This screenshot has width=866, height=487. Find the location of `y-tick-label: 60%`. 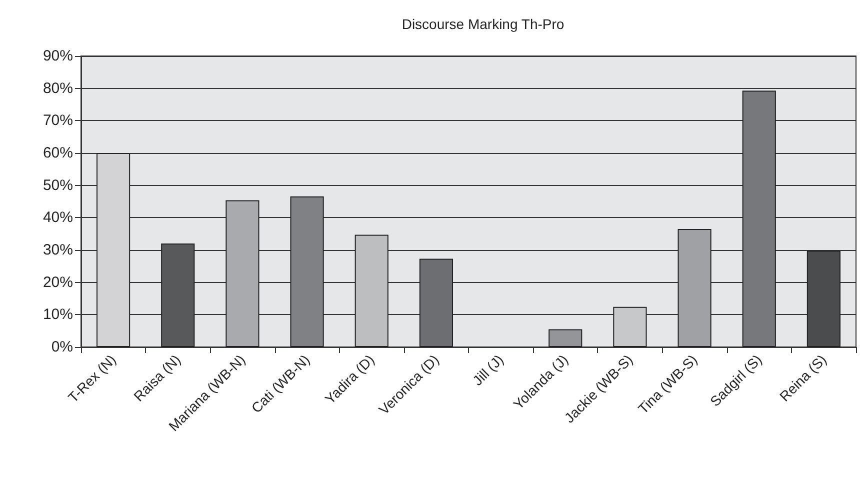

y-tick-label: 60% is located at coordinates (57, 153).